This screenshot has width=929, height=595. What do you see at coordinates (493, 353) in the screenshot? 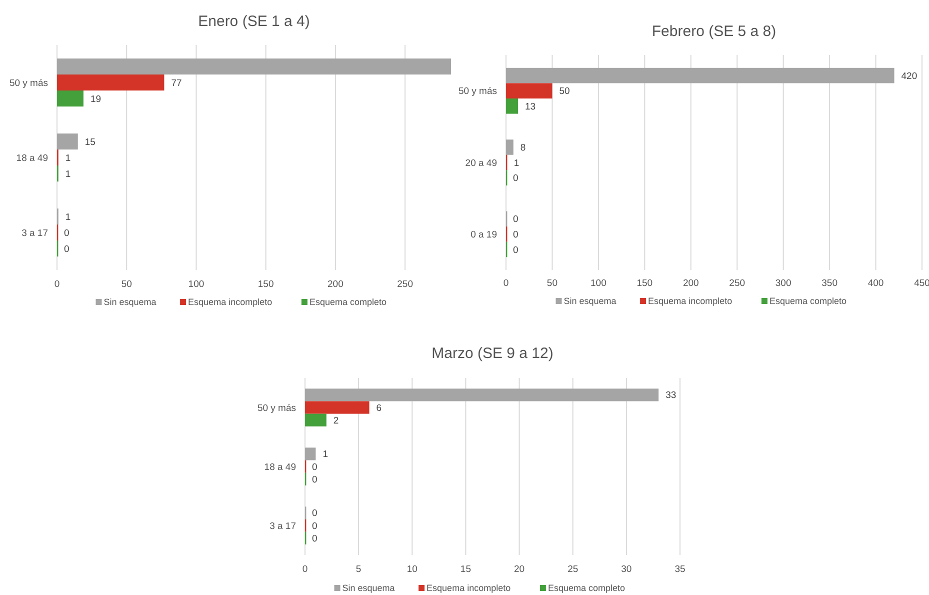
I see `chart-title: Marzo (SE 9 a 12)` at bounding box center [493, 353].